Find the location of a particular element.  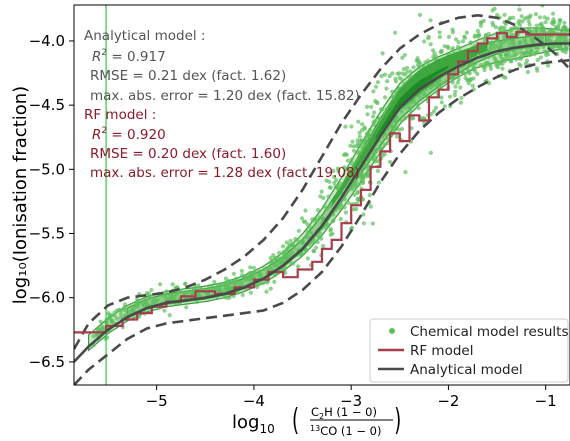

x-tick-label: −5 is located at coordinates (157, 401).